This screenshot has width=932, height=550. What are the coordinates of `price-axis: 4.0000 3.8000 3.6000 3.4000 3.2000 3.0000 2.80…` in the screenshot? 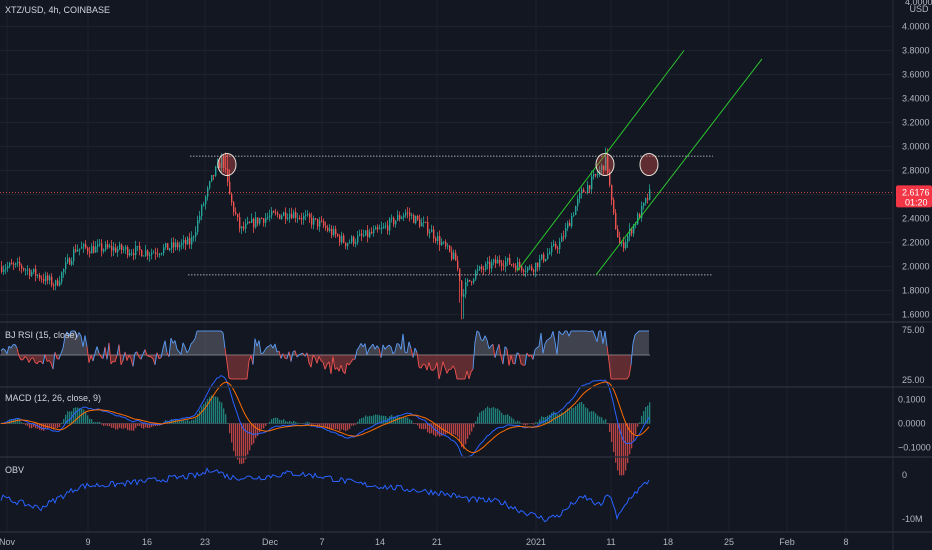 It's located at (912, 275).